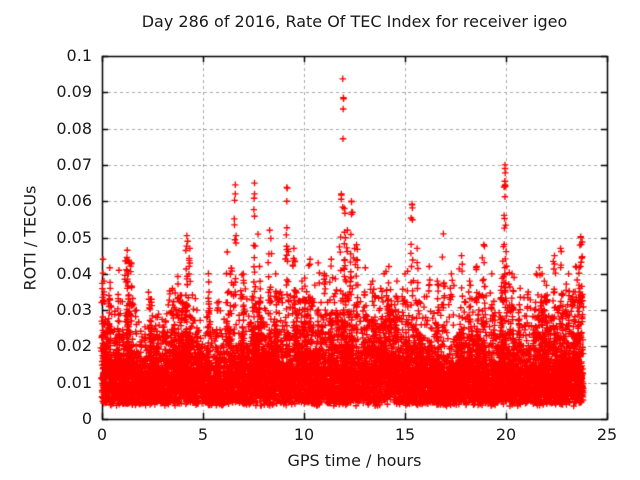  I want to click on y-tick-label: 0.1, so click(79, 55).